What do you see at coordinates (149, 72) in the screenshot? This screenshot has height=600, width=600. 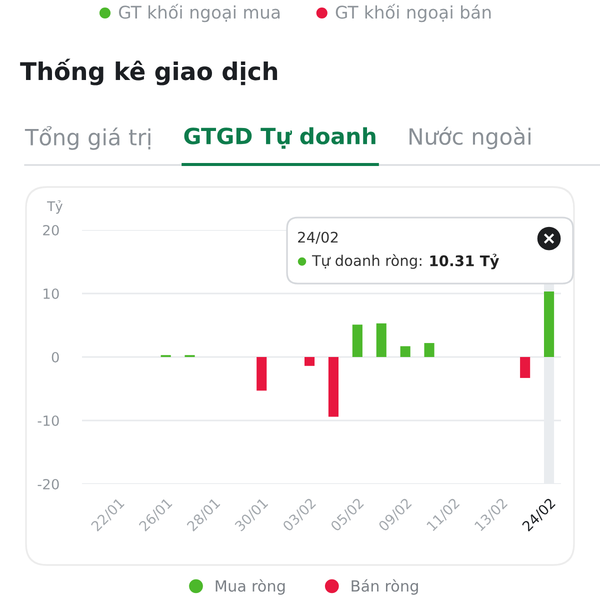 I see `chart-title: Thống kê giao dịch` at bounding box center [149, 72].